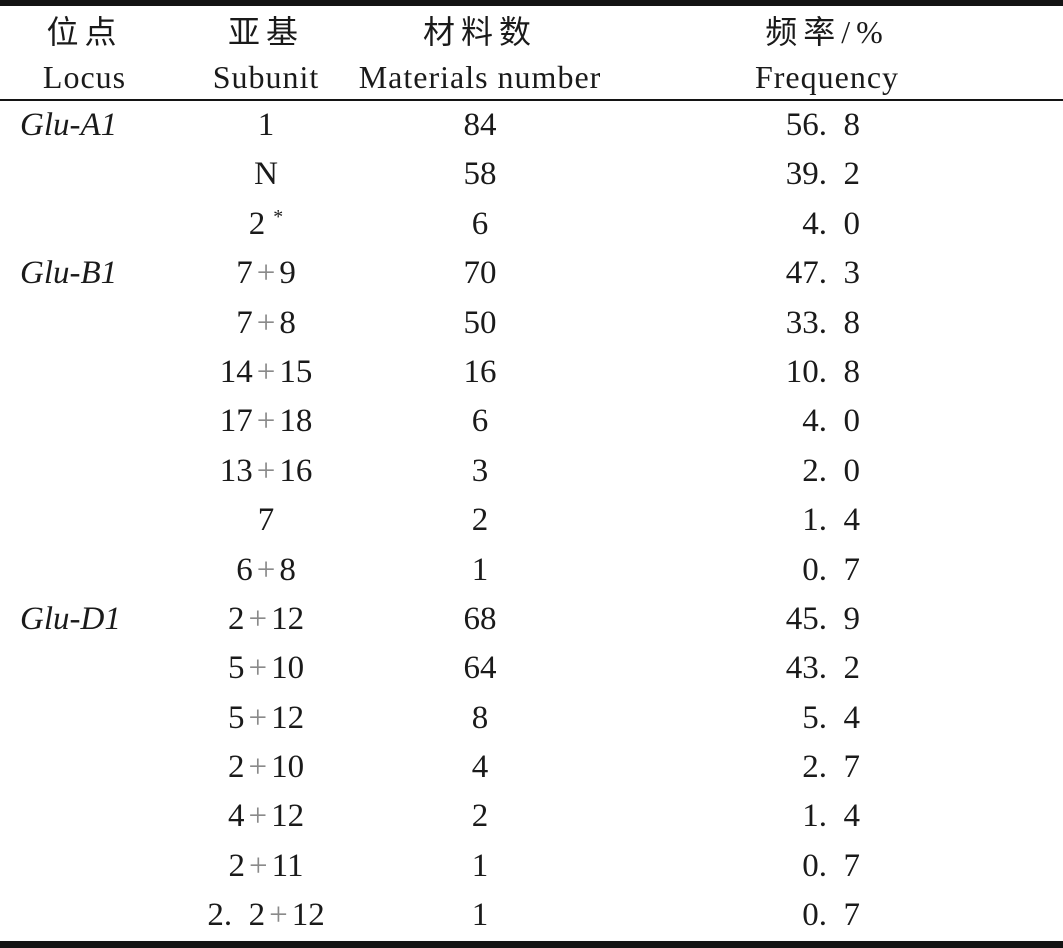 The width and height of the screenshot is (1063, 948). Describe the element at coordinates (266, 125) in the screenshot. I see `subunit-cell: 1` at that location.